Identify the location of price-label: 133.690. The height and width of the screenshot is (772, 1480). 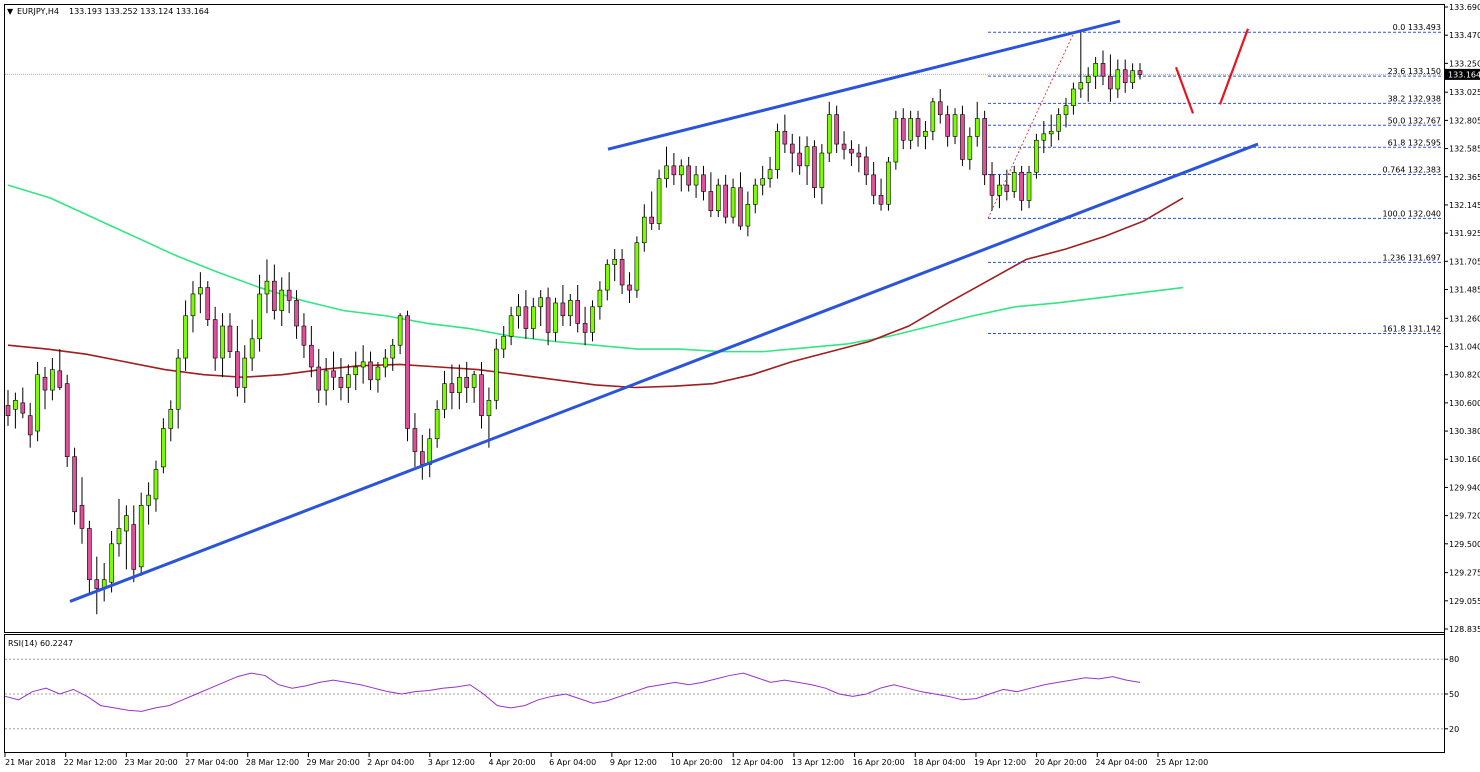
(1464, 7).